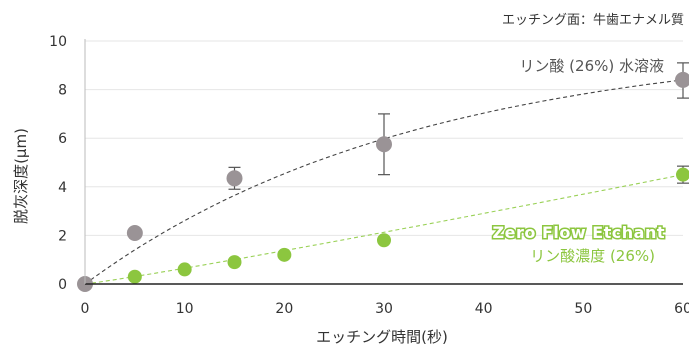 This screenshot has width=689, height=353. Describe the element at coordinates (284, 309) in the screenshot. I see `x-tick-label-20: 20` at that location.